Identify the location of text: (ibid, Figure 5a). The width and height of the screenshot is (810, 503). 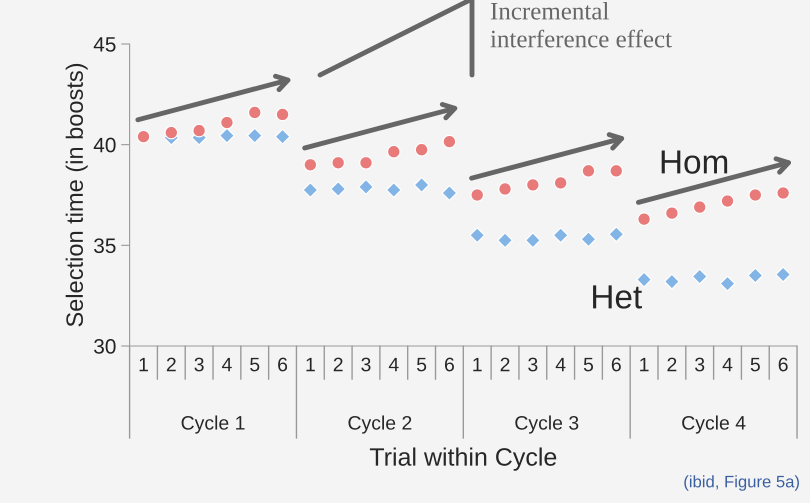
(741, 483).